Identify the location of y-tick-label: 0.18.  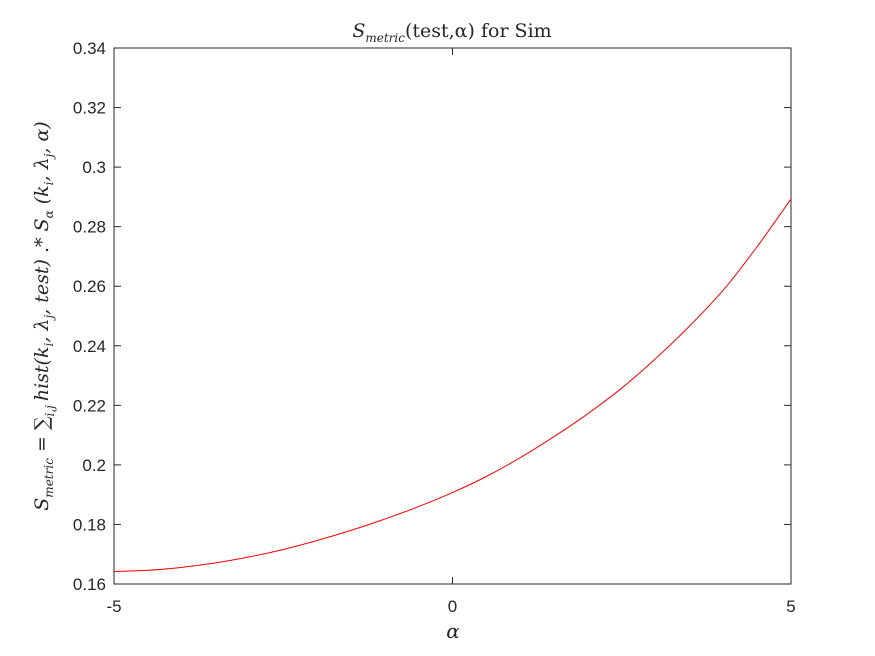
(89, 524).